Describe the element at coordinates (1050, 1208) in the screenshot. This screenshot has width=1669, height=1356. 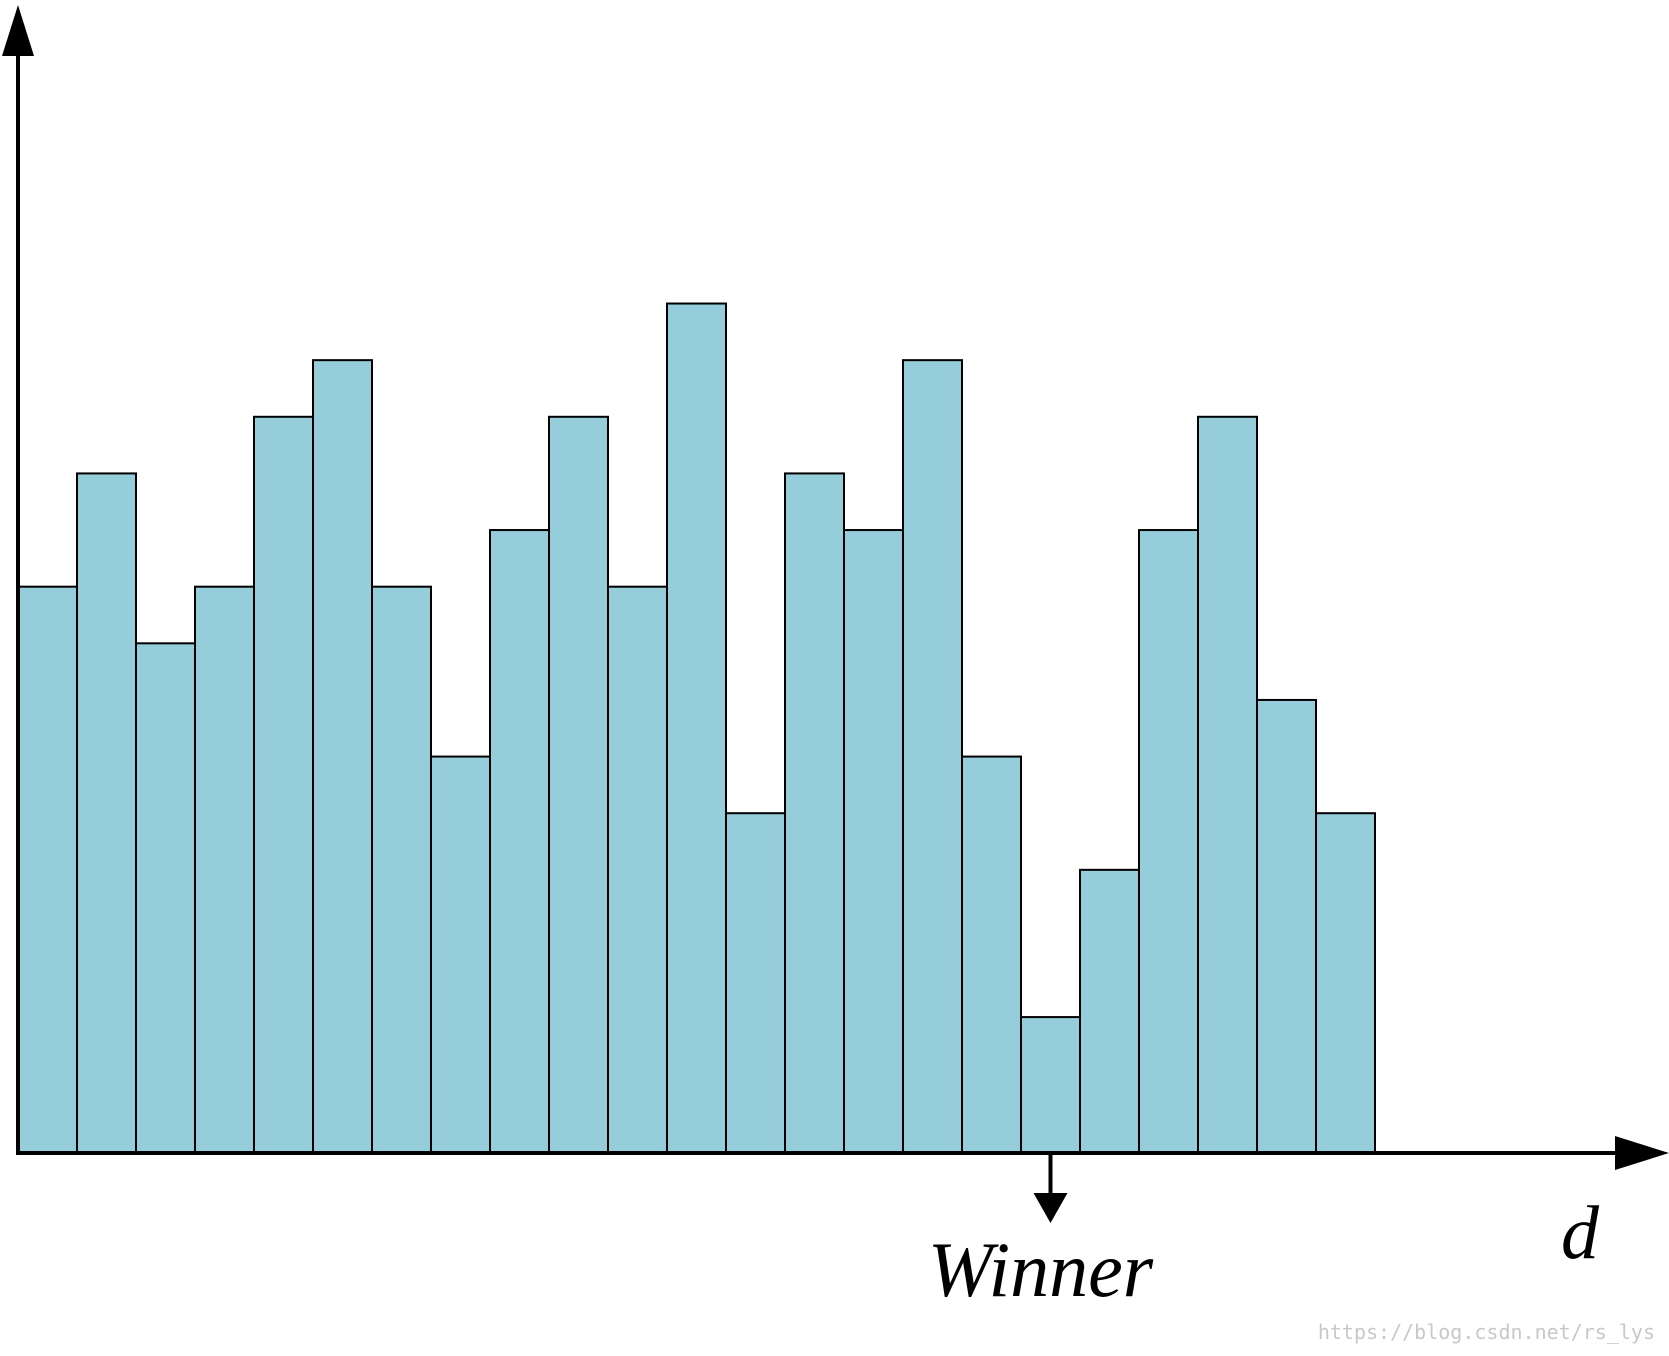
I see `winner-arrowhead` at that location.